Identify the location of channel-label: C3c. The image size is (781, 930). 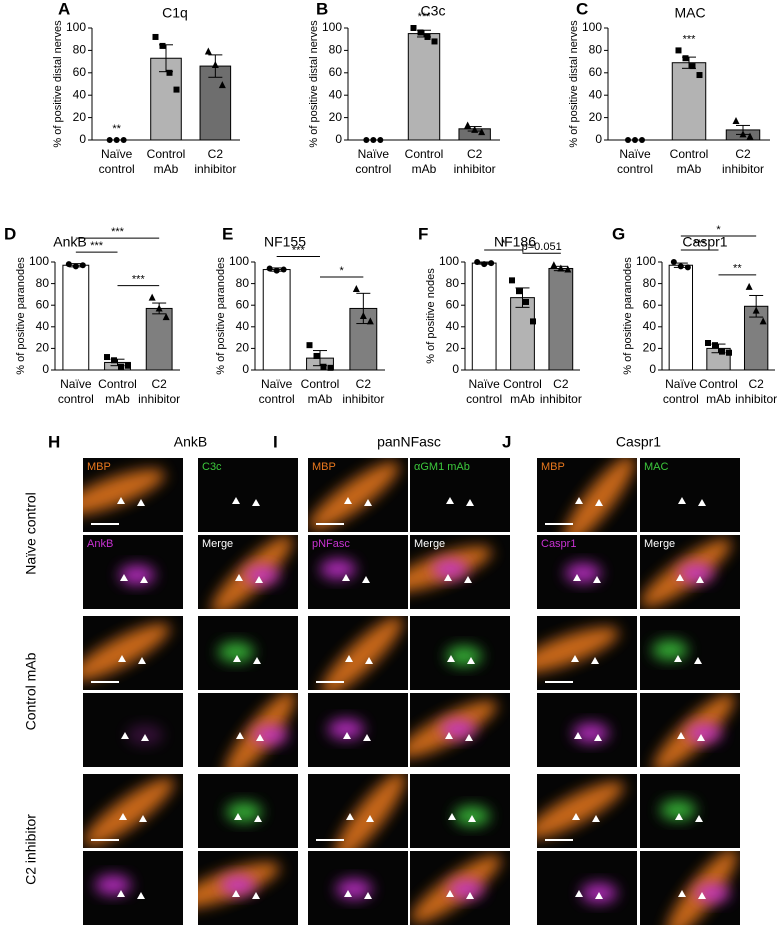
(212, 467).